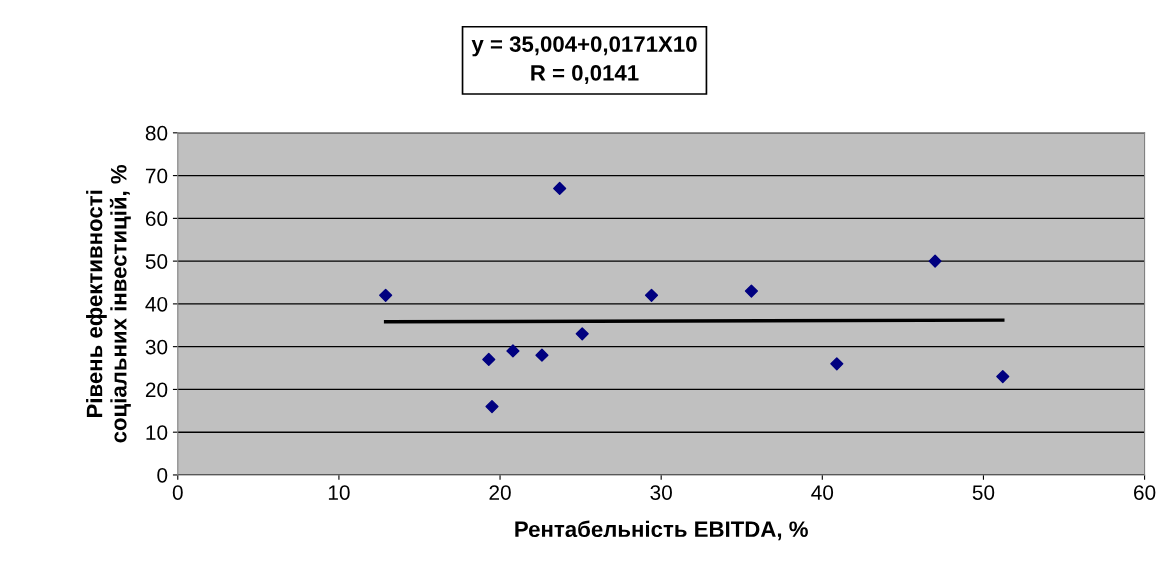 The image size is (1162, 575). Describe the element at coordinates (156, 347) in the screenshot. I see `y-tick-label: 30` at that location.